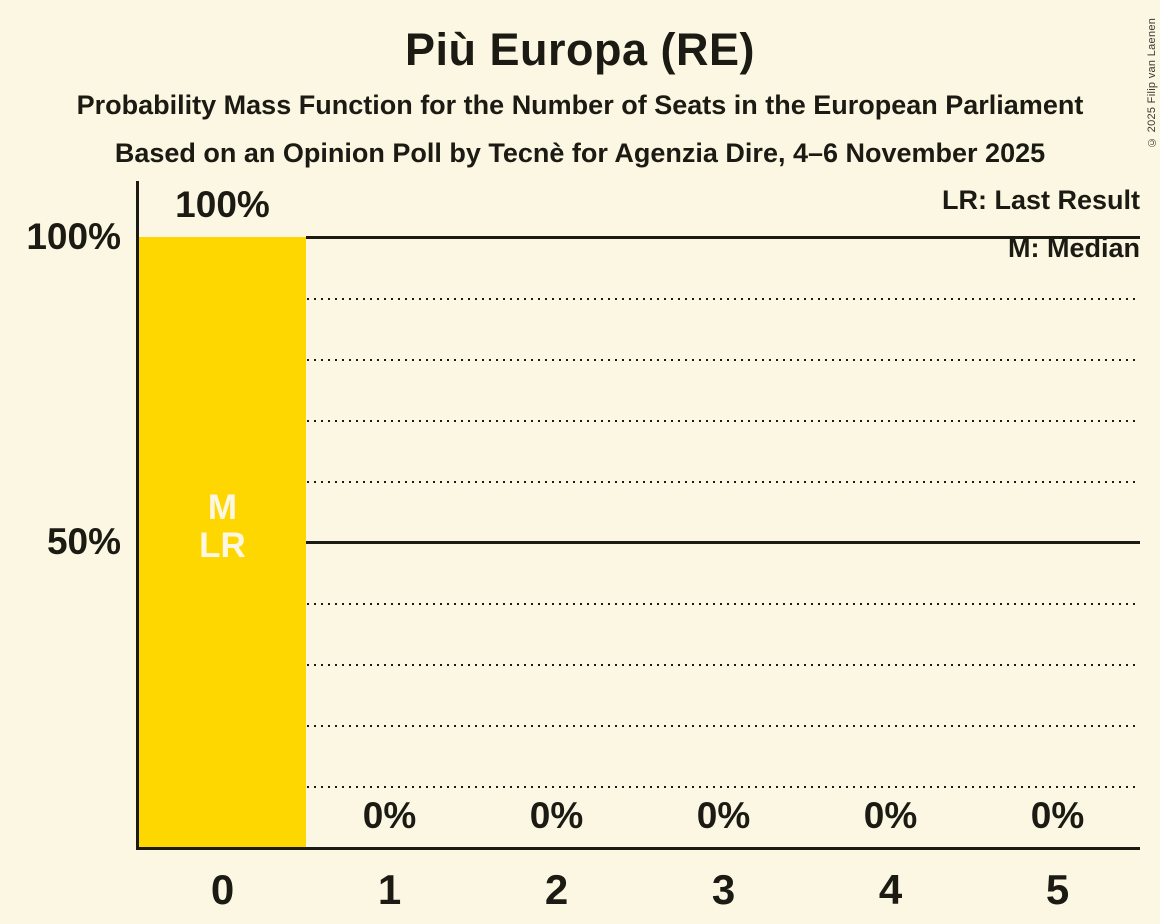  Describe the element at coordinates (222, 889) in the screenshot. I see `x-tick-0: 0` at that location.